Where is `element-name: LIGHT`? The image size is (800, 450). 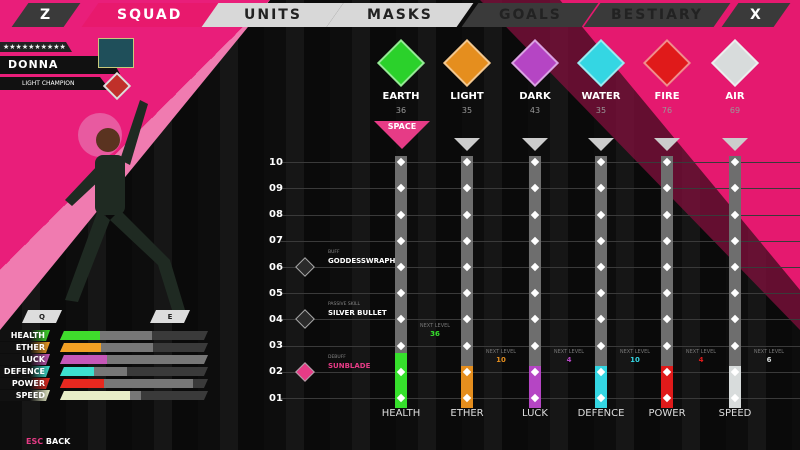
element-name: LIGHT is located at coordinates (467, 96).